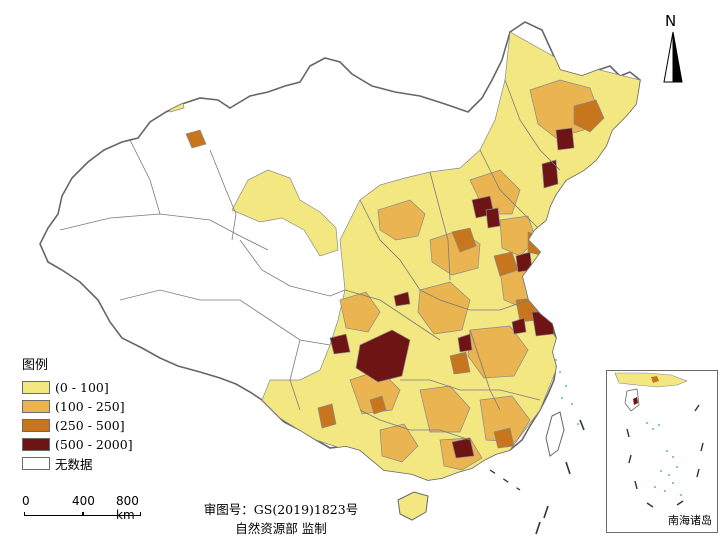  Describe the element at coordinates (659, 440) in the screenshot. I see `inset-map` at that location.